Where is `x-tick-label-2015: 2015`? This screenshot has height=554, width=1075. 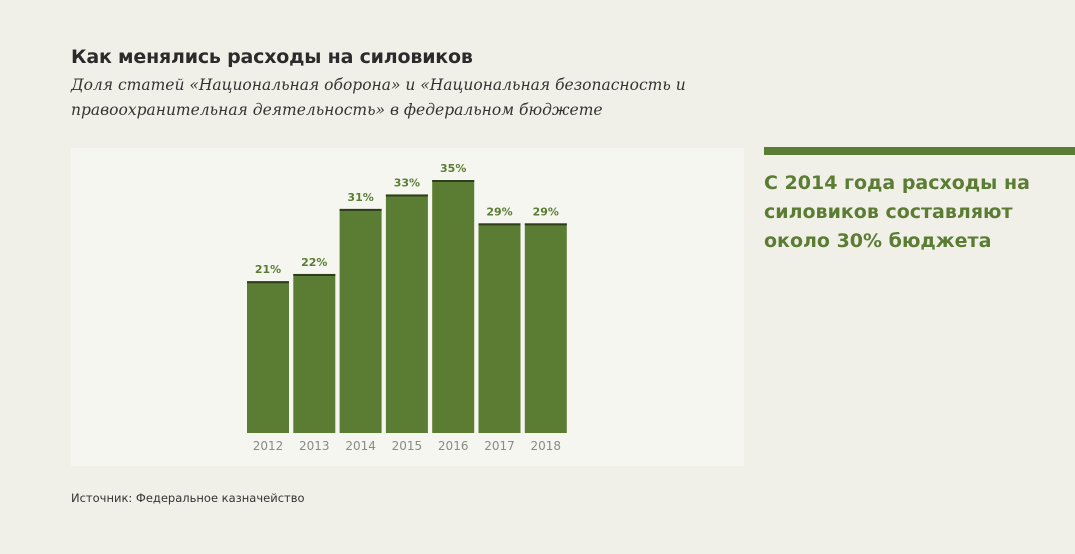
x-tick-label-2015: 2015 is located at coordinates (407, 446).